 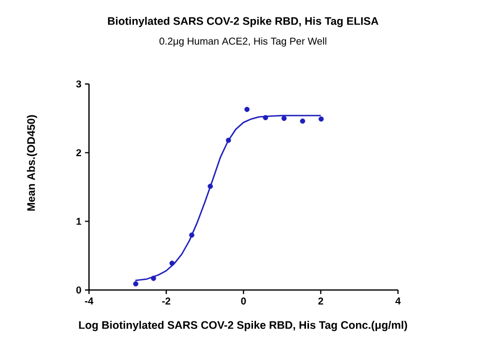 I want to click on y-tick-label: 0, so click(x=79, y=290).